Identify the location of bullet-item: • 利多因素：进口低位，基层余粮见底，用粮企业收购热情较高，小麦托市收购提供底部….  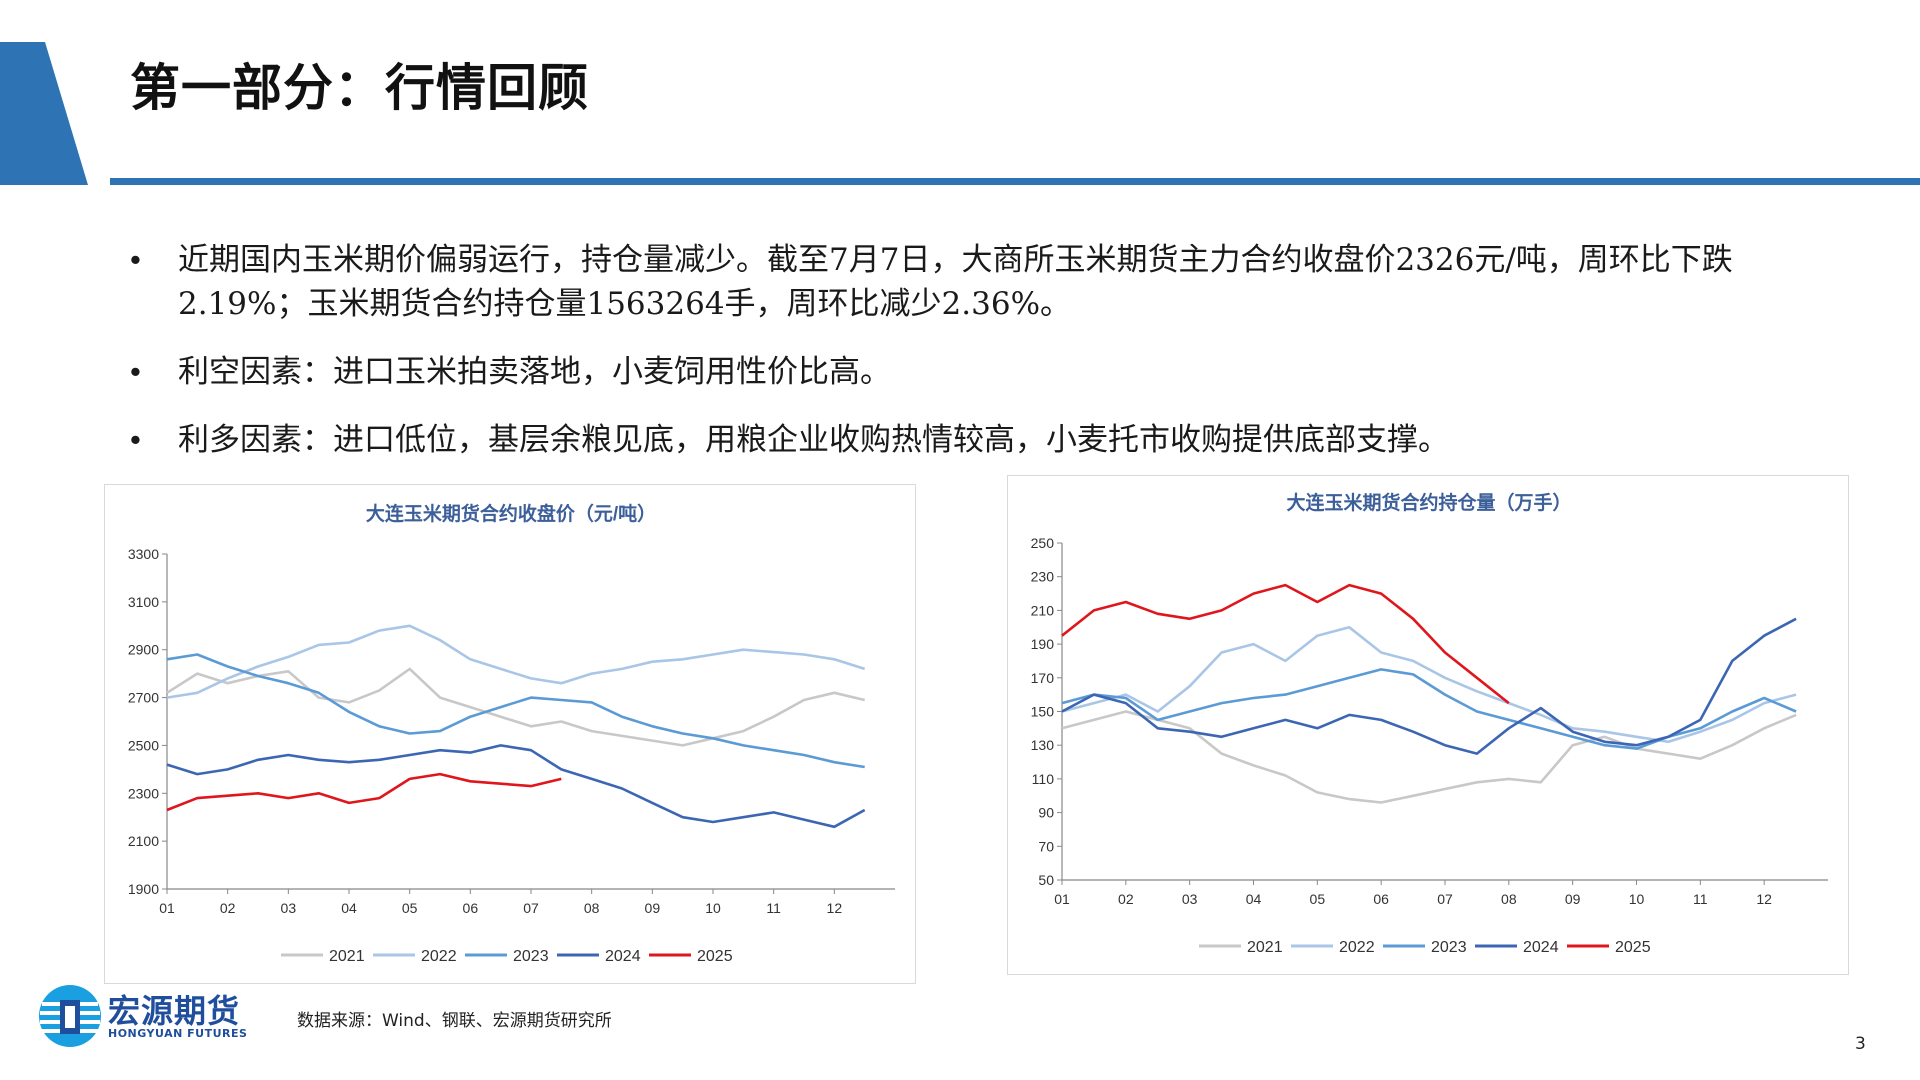
(960, 440).